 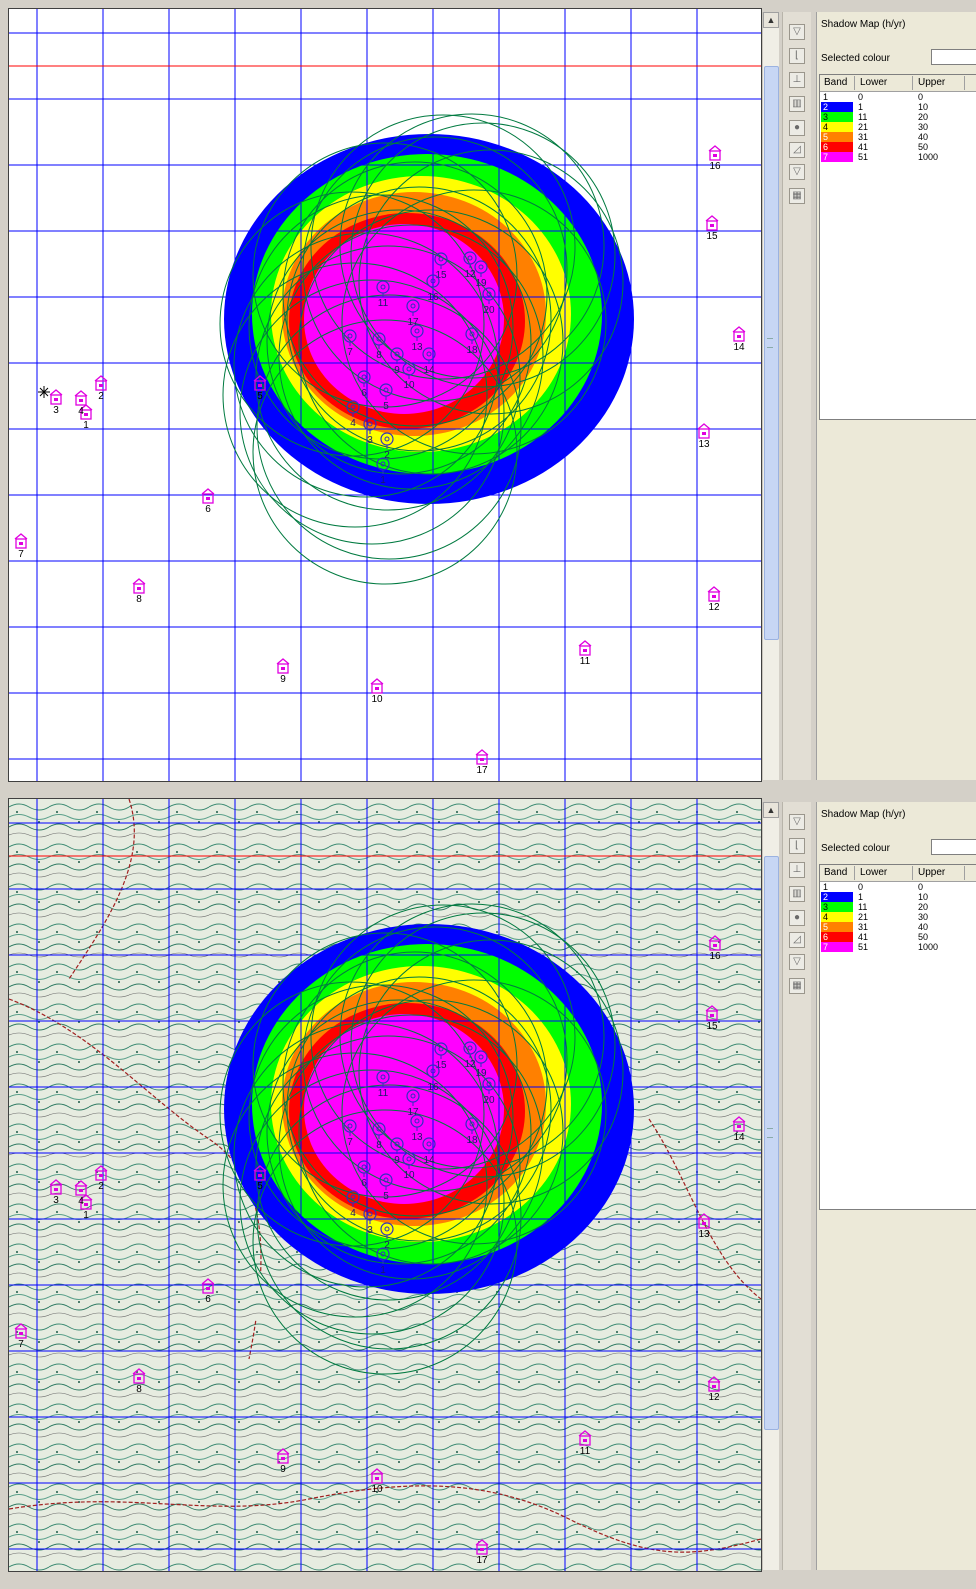 I want to click on circle-icon: ●, so click(x=797, y=128).